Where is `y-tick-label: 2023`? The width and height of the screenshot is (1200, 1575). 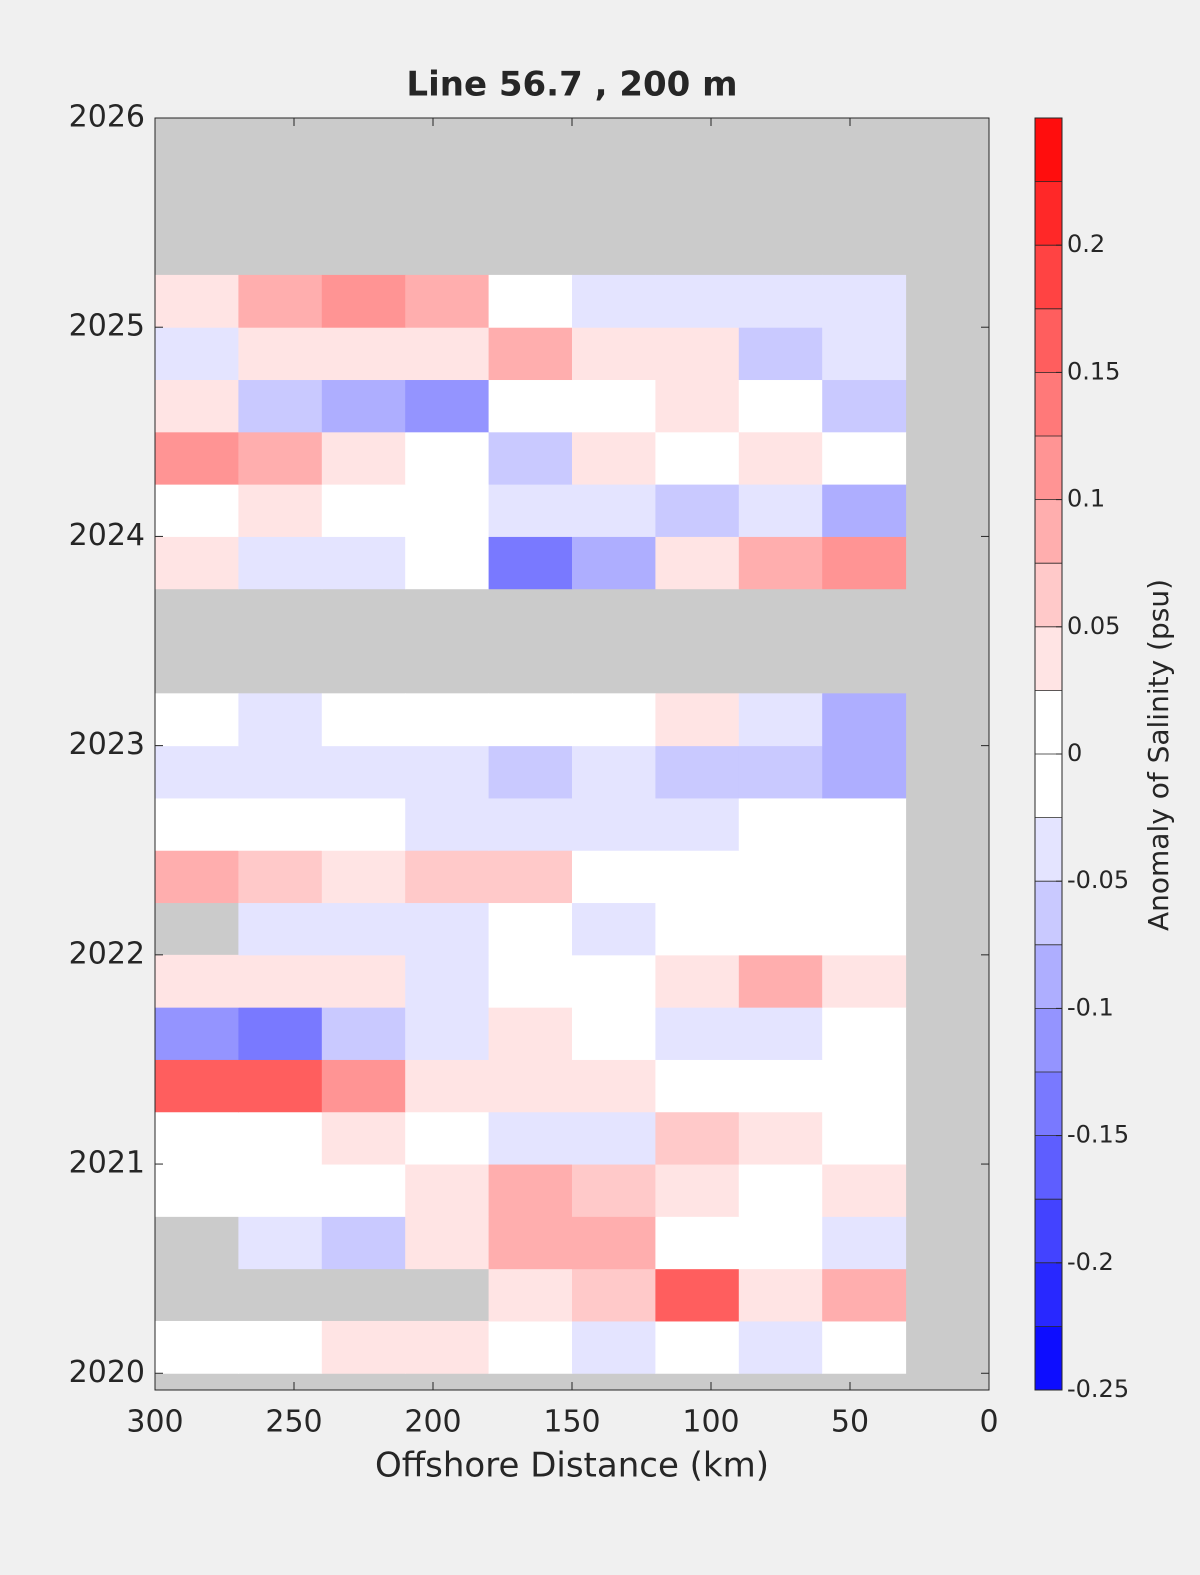 y-tick-label: 2023 is located at coordinates (107, 744).